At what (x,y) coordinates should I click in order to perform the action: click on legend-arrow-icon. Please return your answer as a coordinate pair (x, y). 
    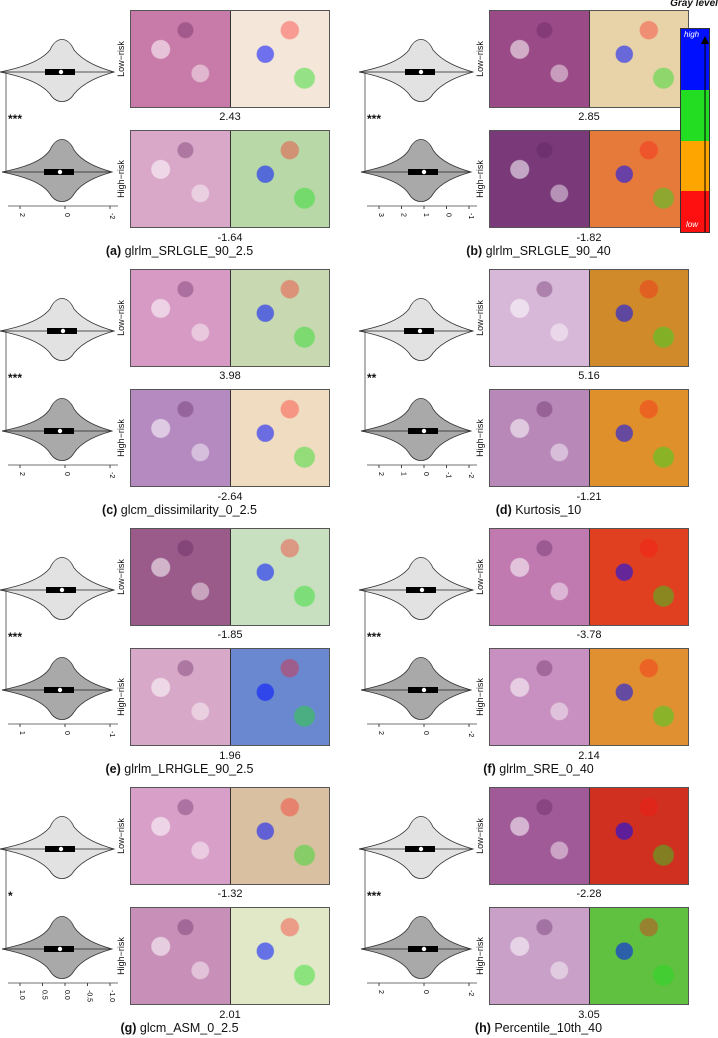
    Looking at the image, I should click on (705, 134).